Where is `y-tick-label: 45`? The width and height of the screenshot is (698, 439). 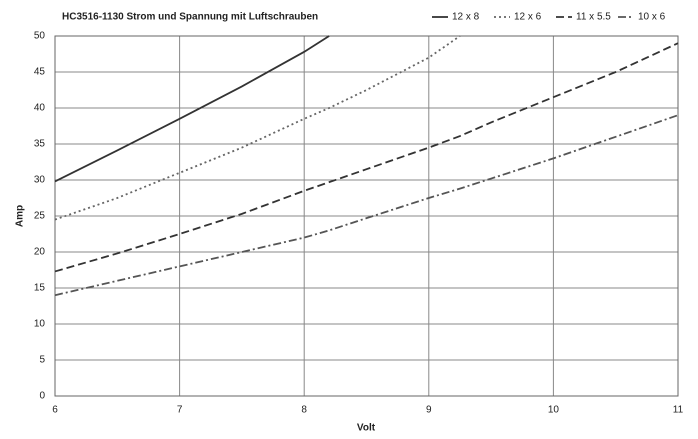
y-tick-label: 45 is located at coordinates (40, 72).